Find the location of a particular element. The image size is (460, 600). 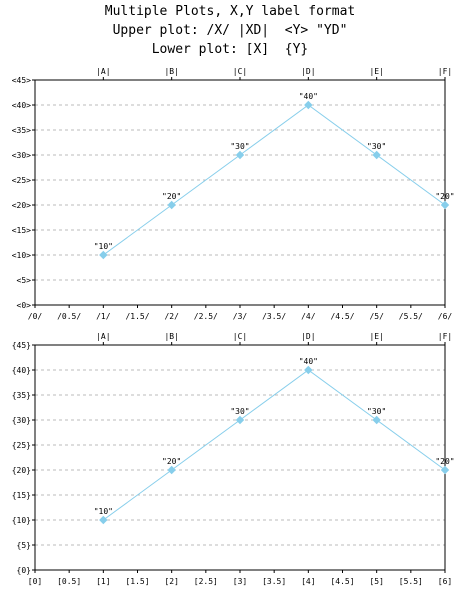

lower-x-tick-label: [5] is located at coordinates (376, 581).